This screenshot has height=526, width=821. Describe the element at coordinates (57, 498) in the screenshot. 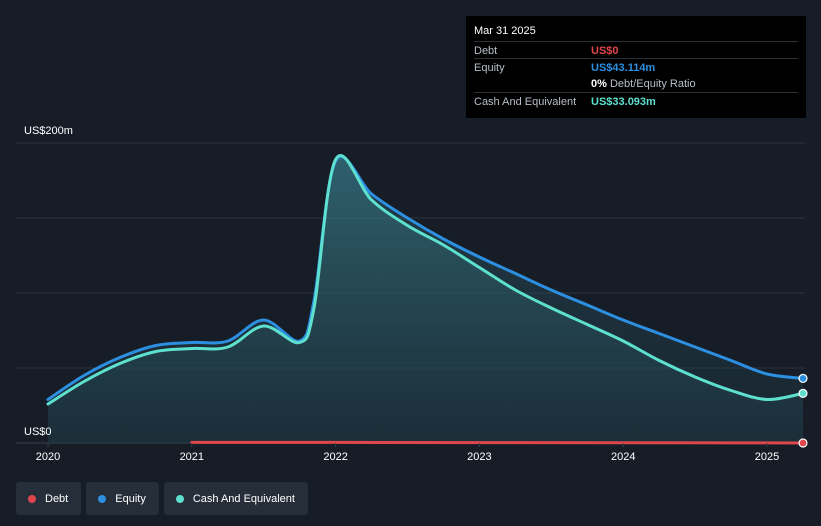

I see `legend-label: Debt` at that location.